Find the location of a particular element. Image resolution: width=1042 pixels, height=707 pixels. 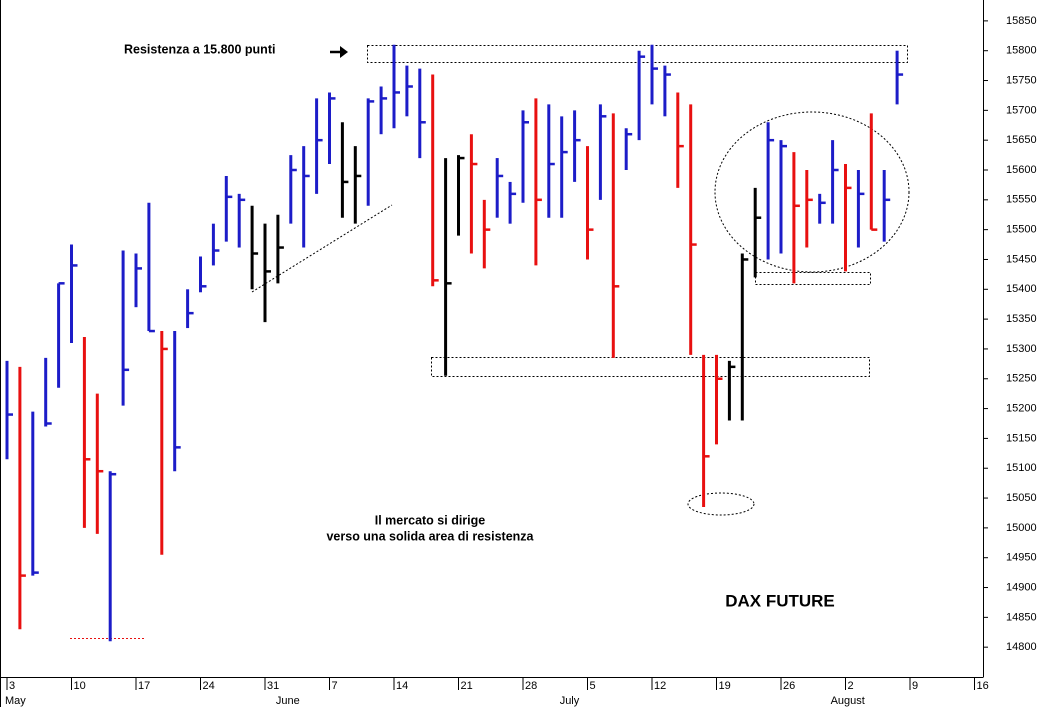

month-label: August is located at coordinates (848, 701).